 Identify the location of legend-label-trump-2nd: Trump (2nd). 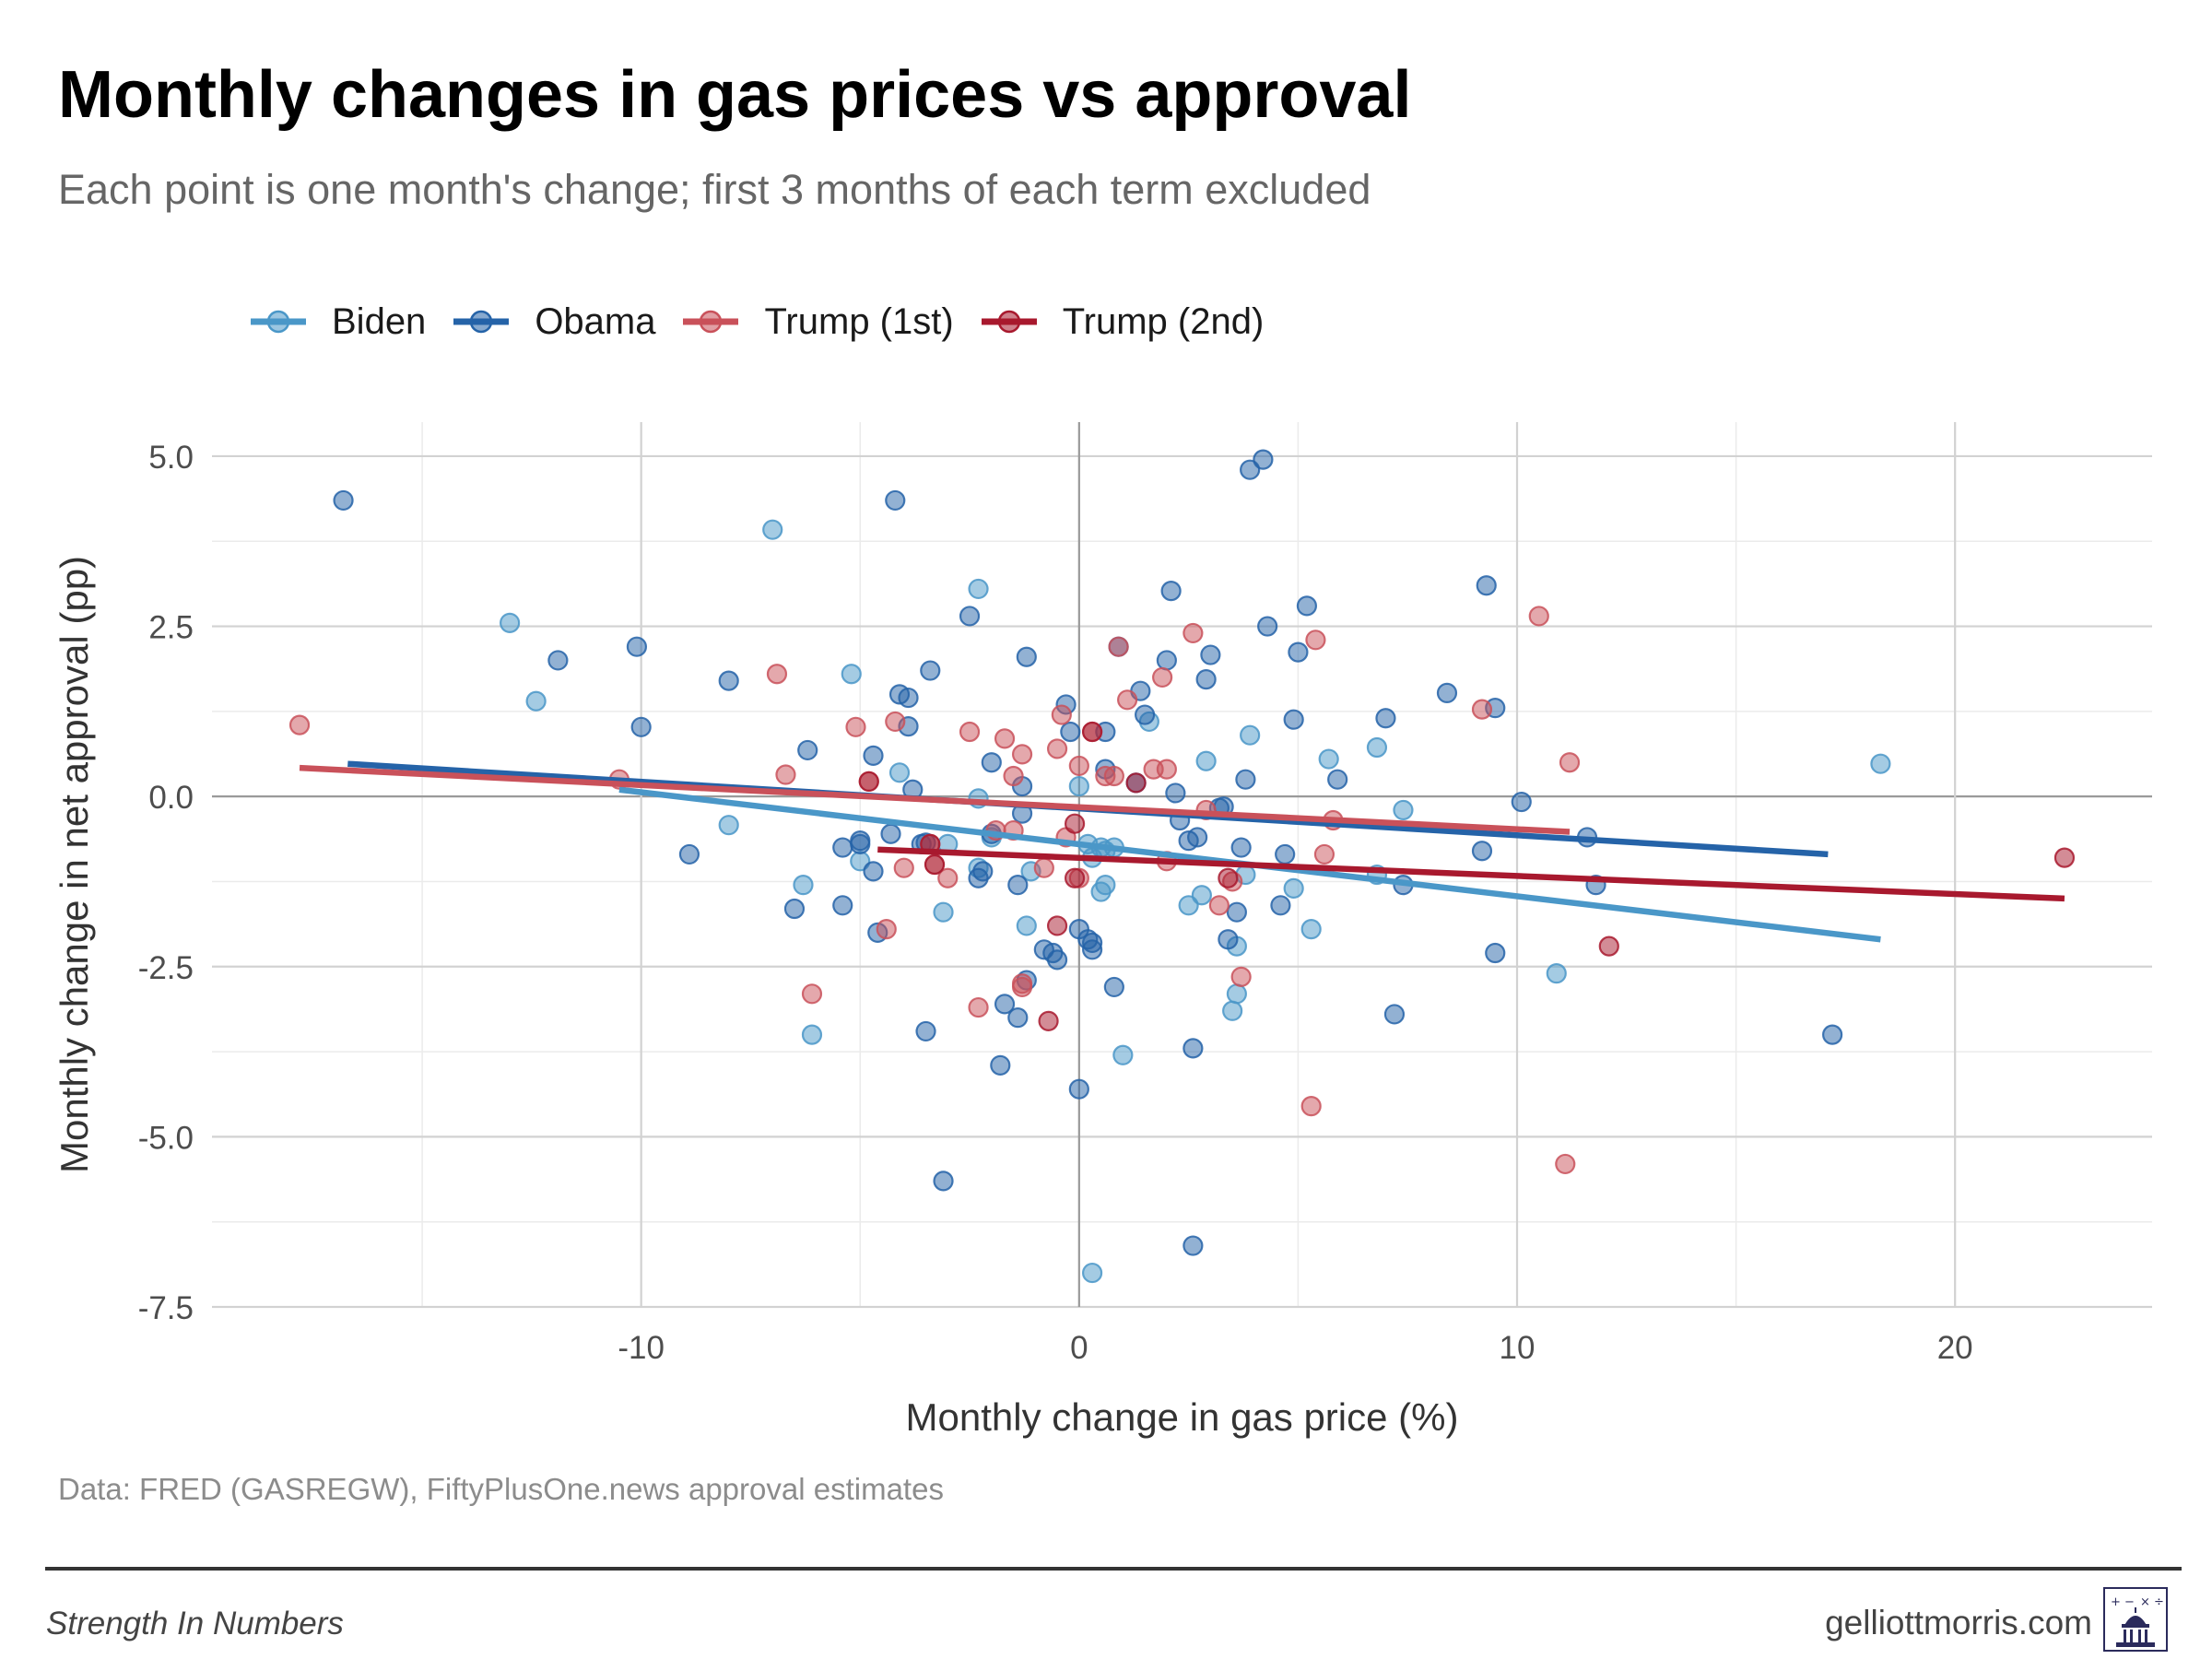
(1163, 321).